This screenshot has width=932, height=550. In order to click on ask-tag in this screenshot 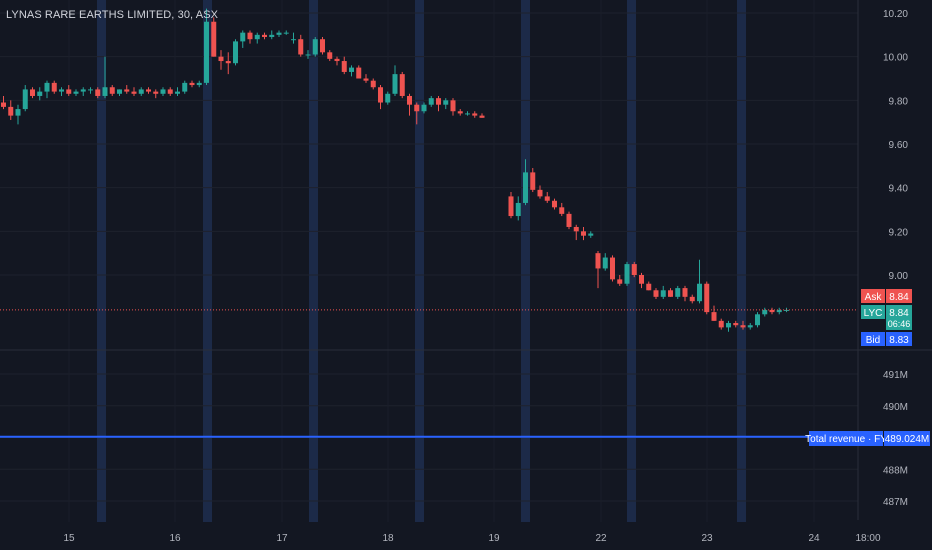, I will do `click(873, 296)`.